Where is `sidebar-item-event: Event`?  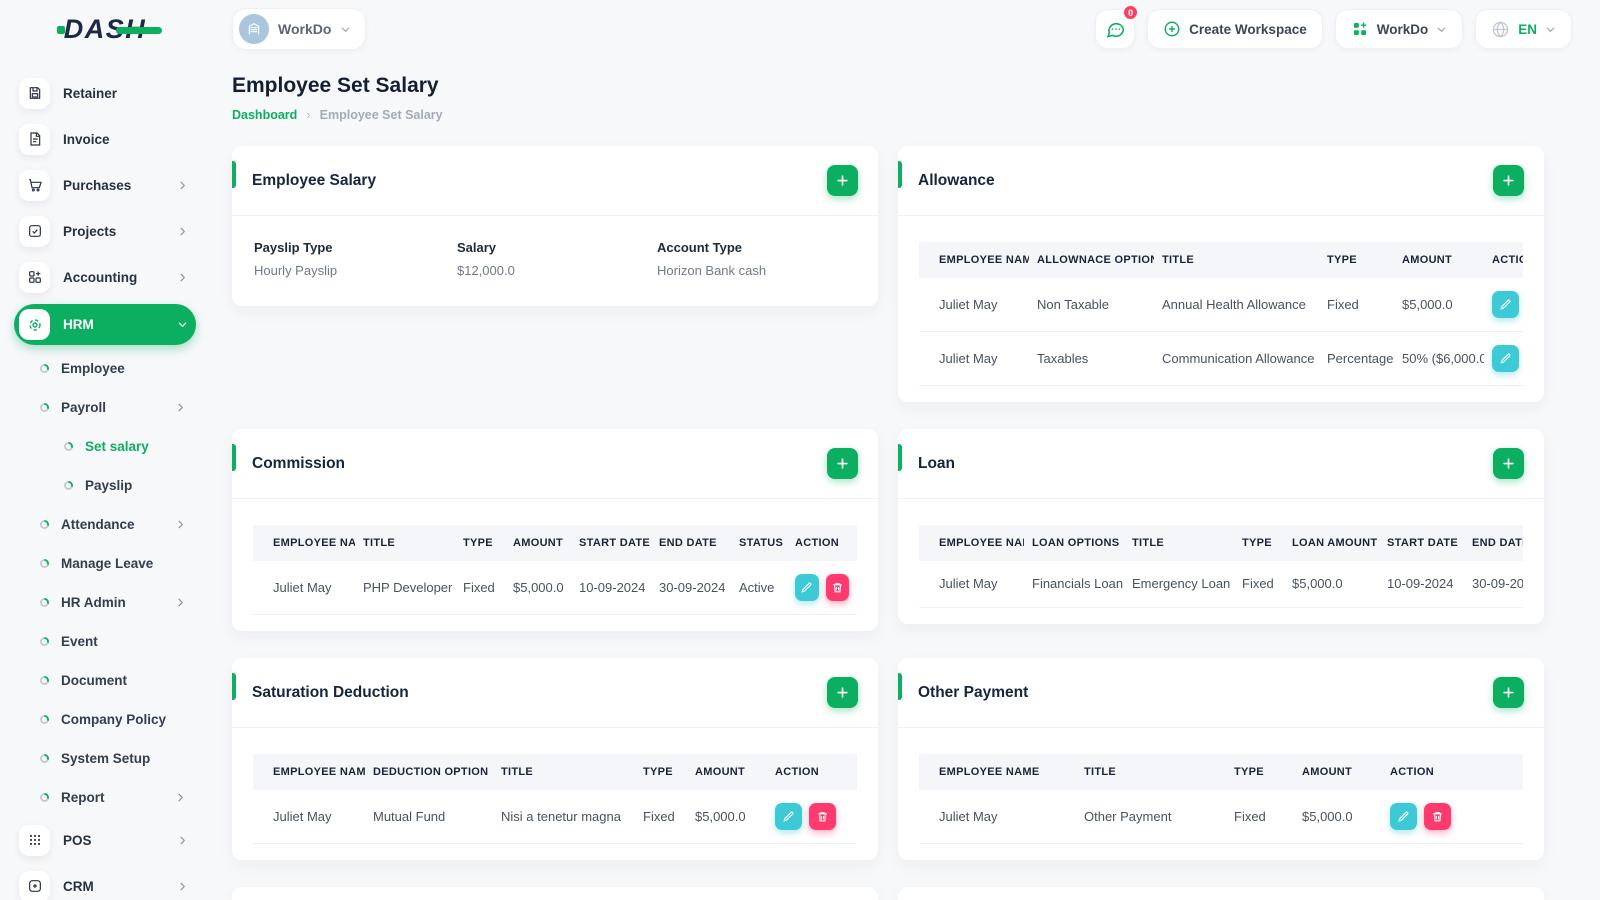
sidebar-item-event: Event is located at coordinates (105, 641).